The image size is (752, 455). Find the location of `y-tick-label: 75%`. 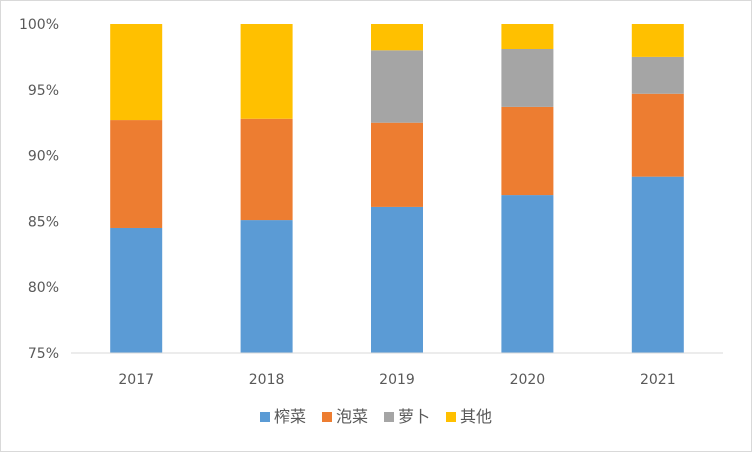

y-tick-label: 75% is located at coordinates (43, 354).